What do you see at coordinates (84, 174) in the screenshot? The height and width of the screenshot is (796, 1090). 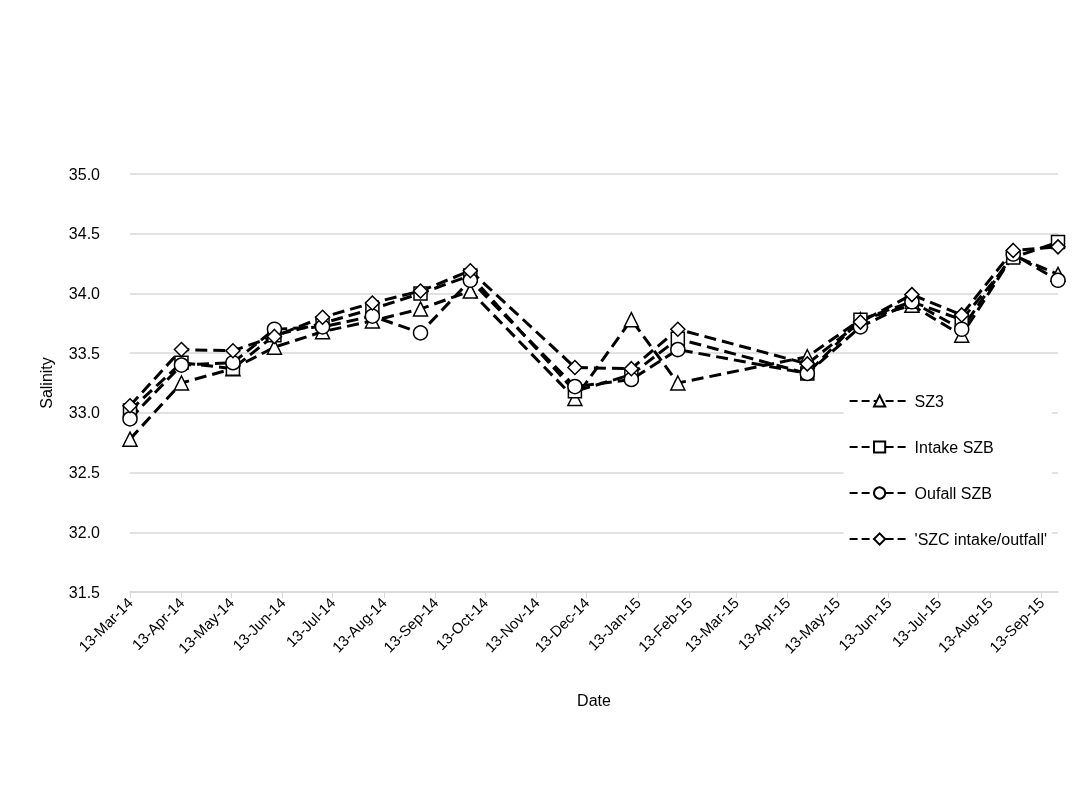 I see `y-tick-label: 35.0` at bounding box center [84, 174].